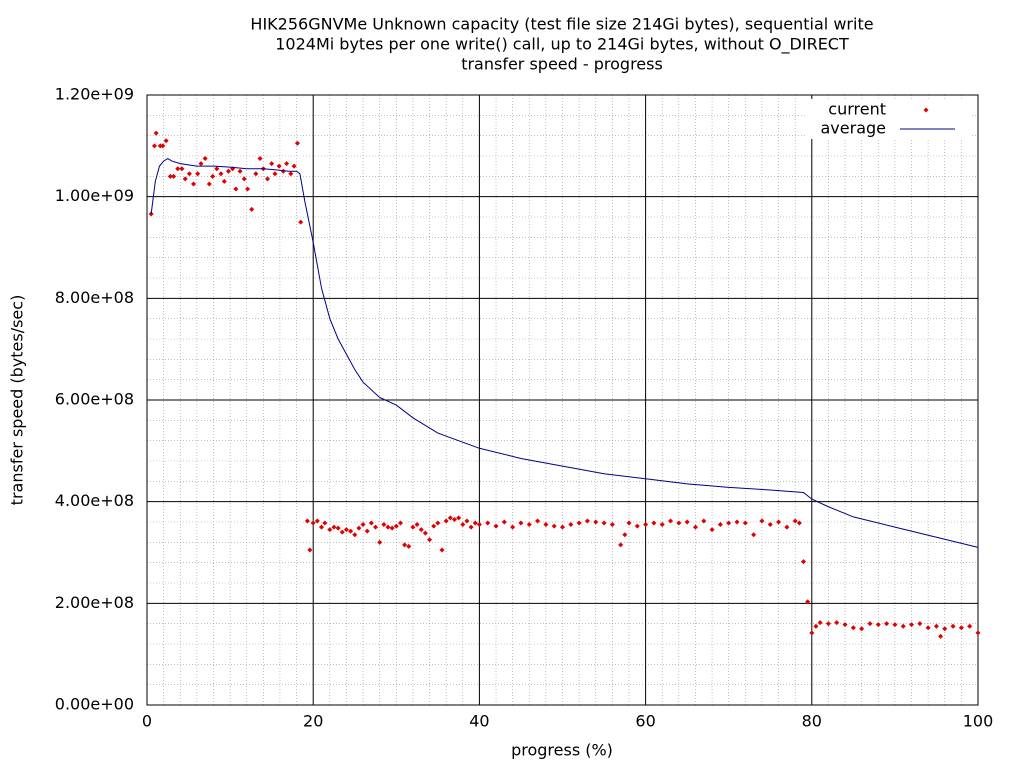 Image resolution: width=1024 pixels, height=768 pixels. Describe the element at coordinates (94, 399) in the screenshot. I see `y-tick-label: 6.00e+08` at that location.